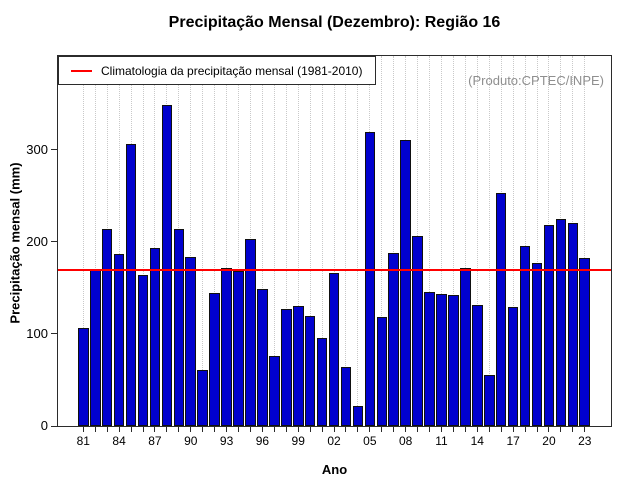 Image resolution: width=640 pixels, height=500 pixels. I want to click on x-tick-label: 14, so click(477, 441).